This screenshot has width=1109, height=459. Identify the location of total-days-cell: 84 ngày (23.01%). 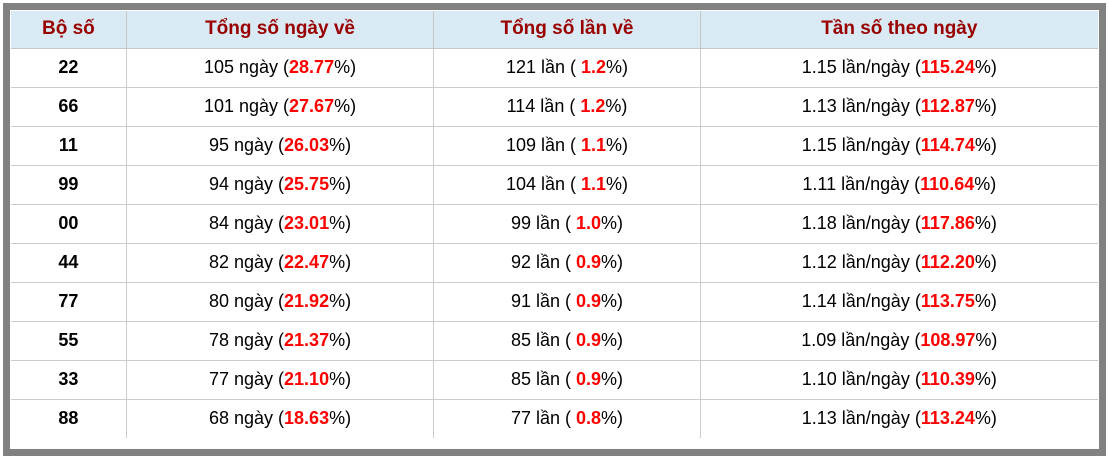
(280, 223).